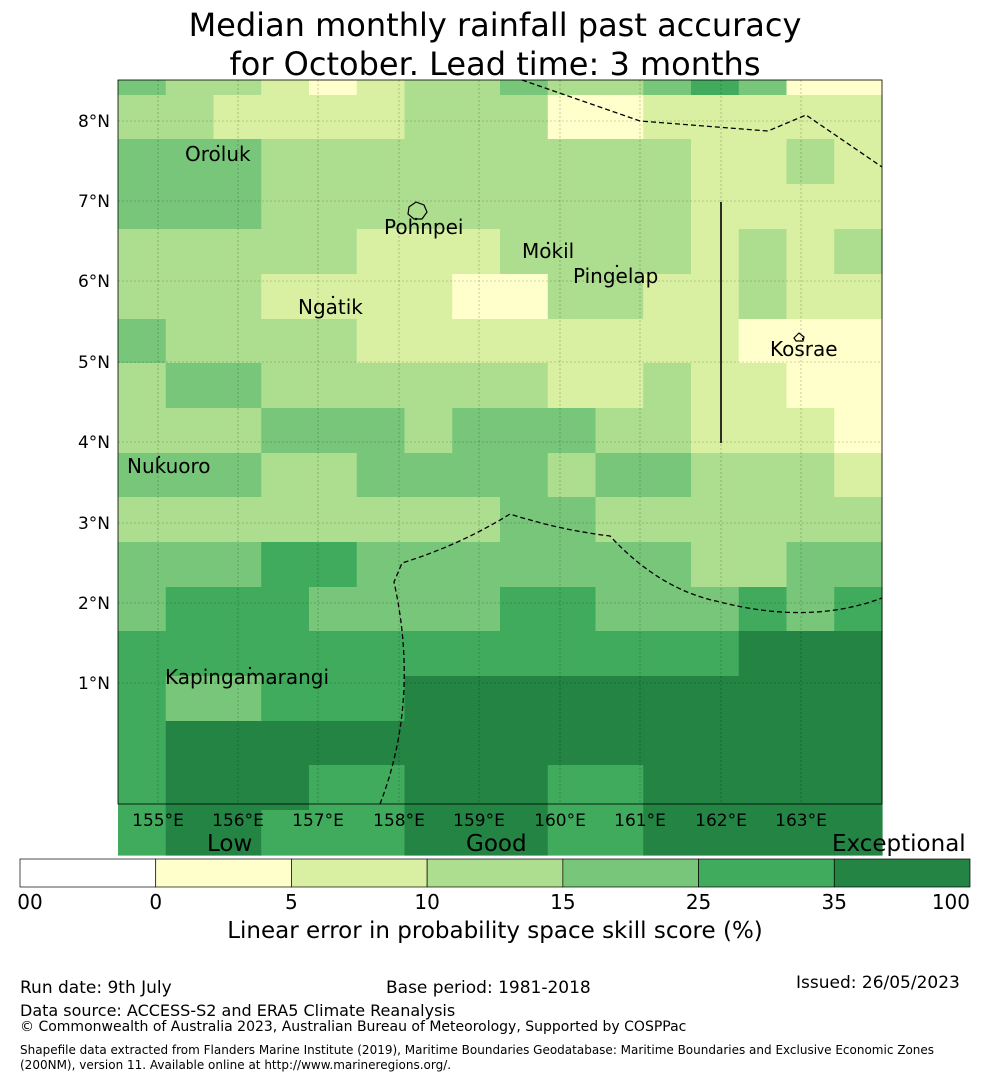  What do you see at coordinates (94, 604) in the screenshot?
I see `latitude-tick-label: 2°N` at bounding box center [94, 604].